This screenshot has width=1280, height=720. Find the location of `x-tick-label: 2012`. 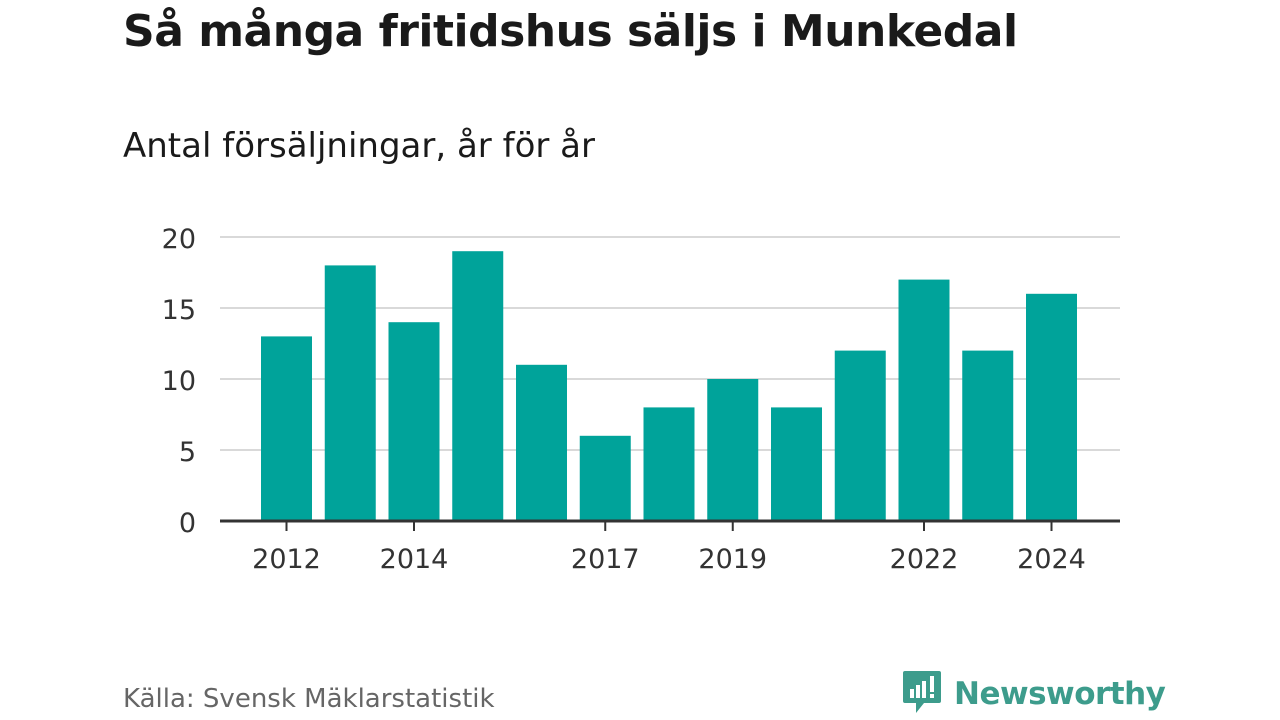

x-tick-label: 2012 is located at coordinates (286, 559).